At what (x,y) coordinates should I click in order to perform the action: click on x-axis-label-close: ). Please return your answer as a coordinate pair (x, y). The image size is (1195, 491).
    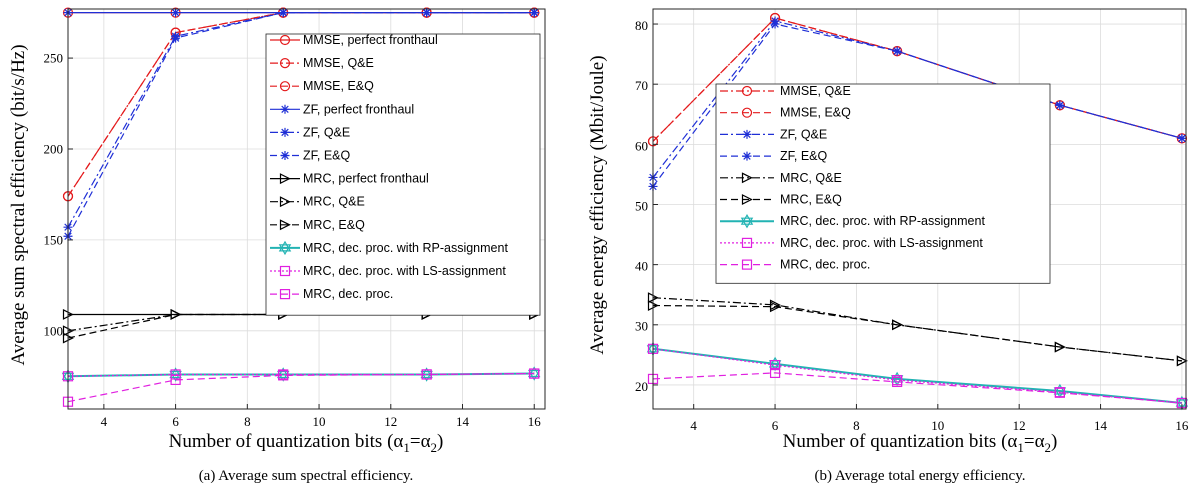
    Looking at the image, I should click on (440, 441).